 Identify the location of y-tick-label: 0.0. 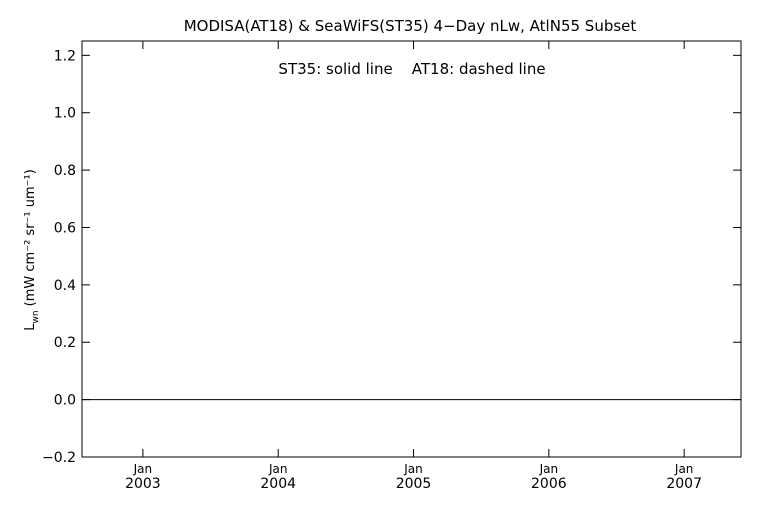
(65, 401).